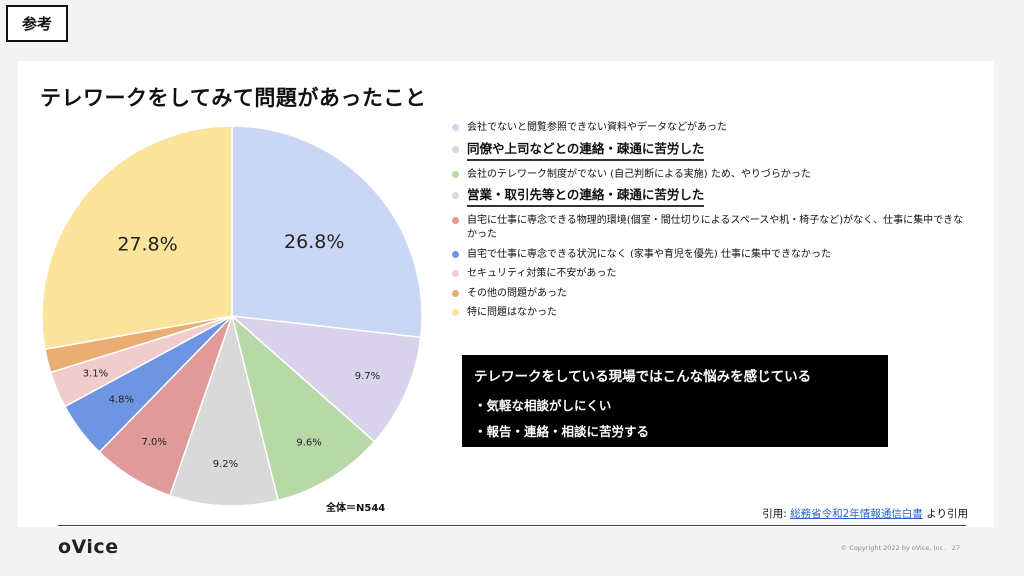 The image size is (1024, 576). Describe the element at coordinates (367, 376) in the screenshot. I see `slice-label: 9.7%` at that location.